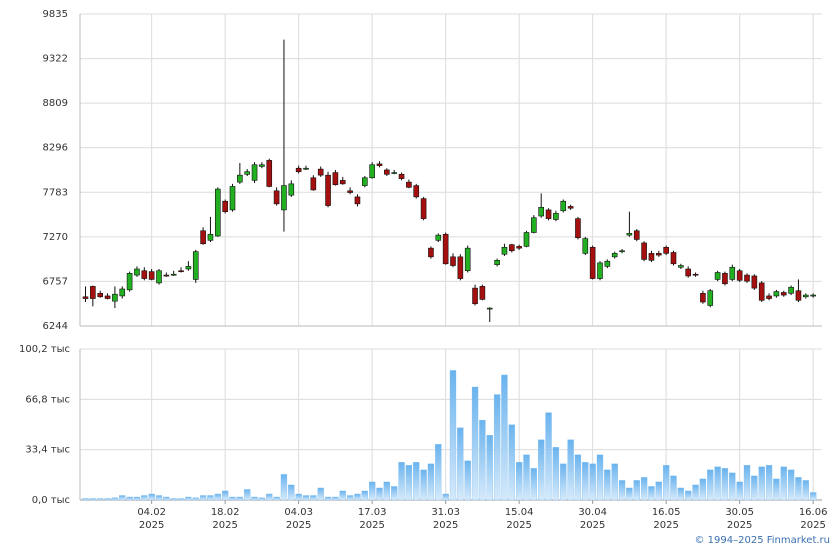 The image size is (840, 550). Describe the element at coordinates (592, 519) in the screenshot. I see `x-tick-label: 30.04 2025` at that location.